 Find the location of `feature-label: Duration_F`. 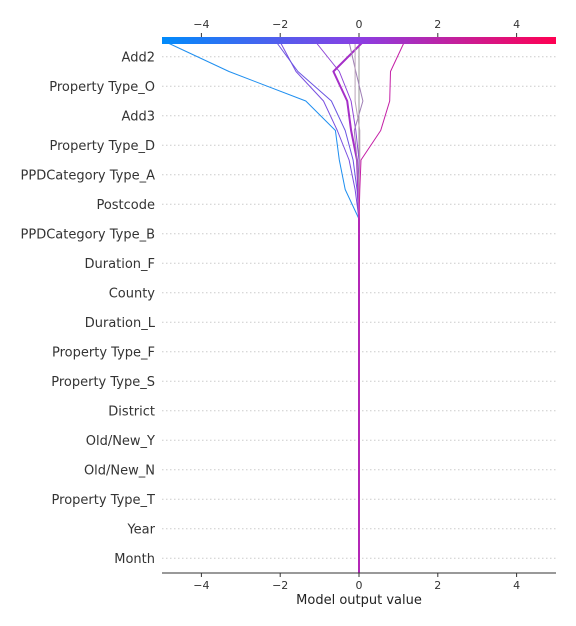

feature-label: Duration_F is located at coordinates (120, 264).